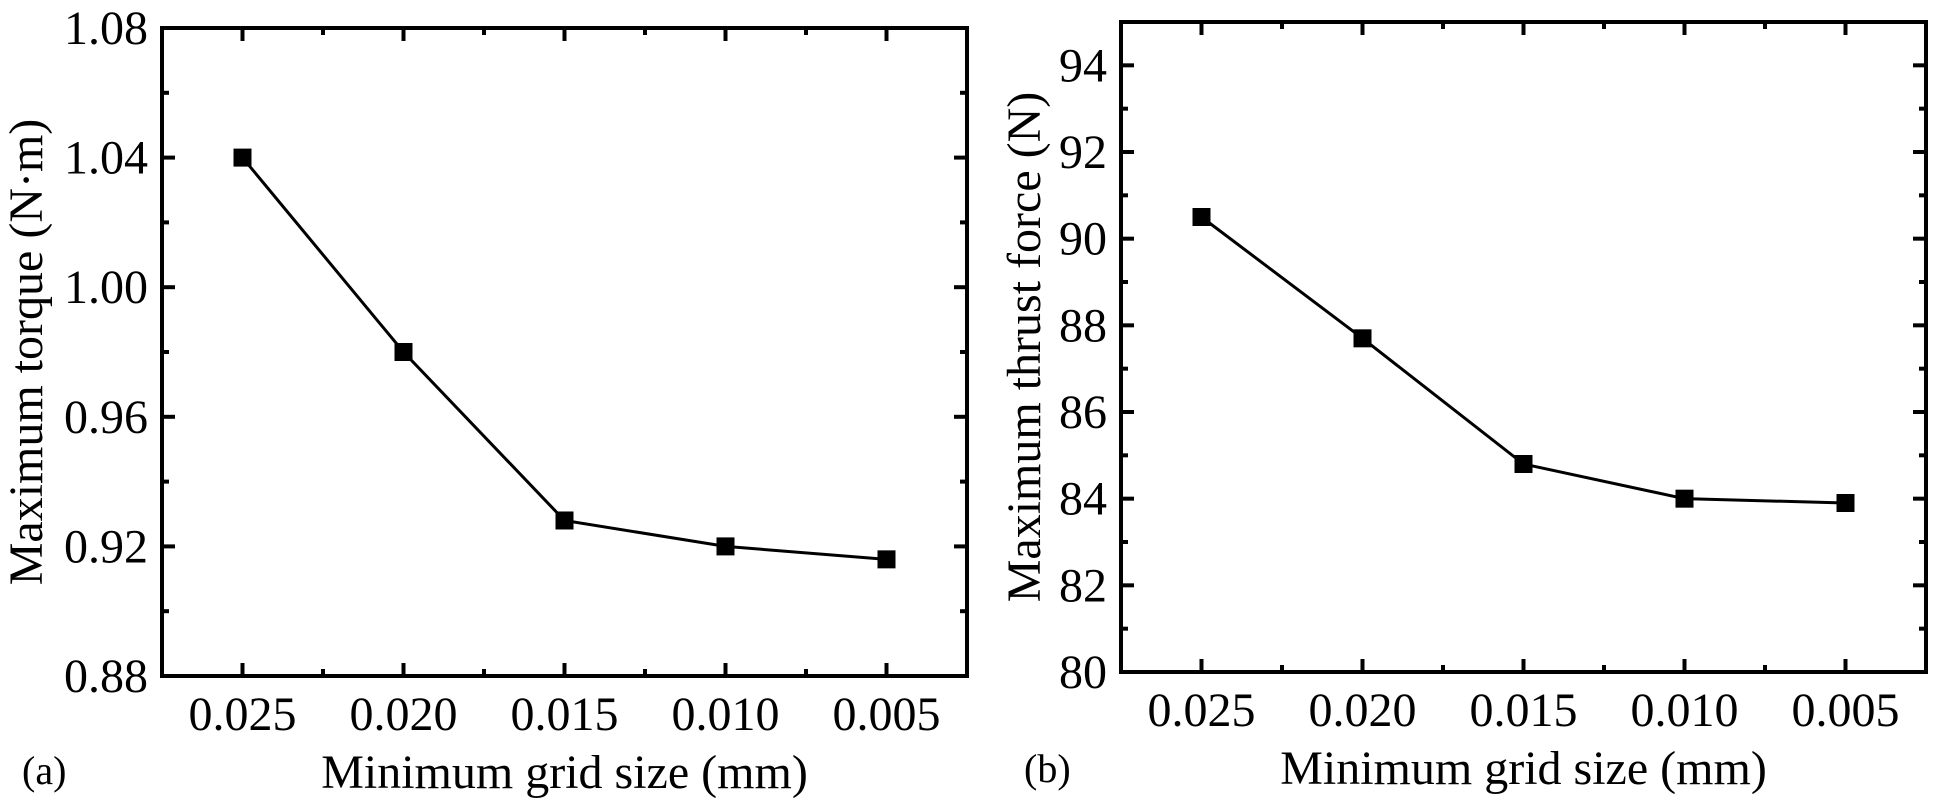  I want to click on y-axis-title: Maximum thrust force (N), so click(1024, 347).